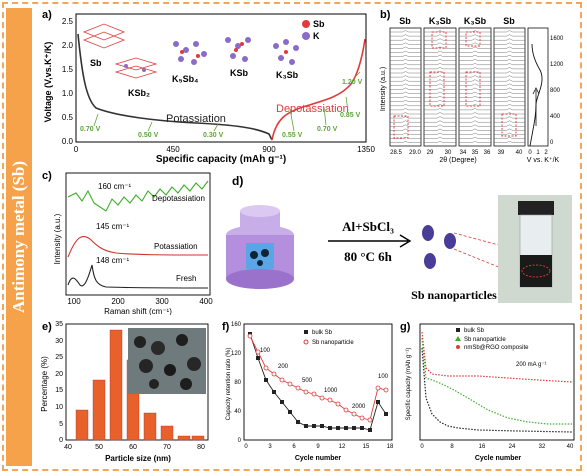 This screenshot has height=476, width=587. What do you see at coordinates (318, 89) in the screenshot?
I see `depotassiation-curve` at bounding box center [318, 89].